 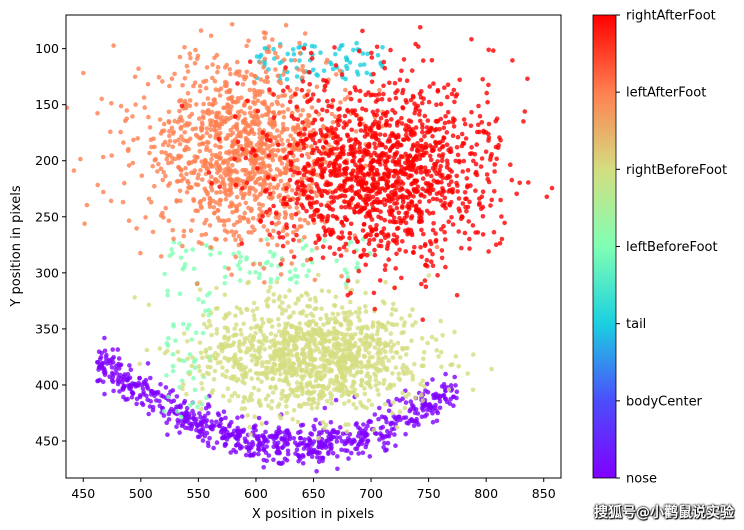 I want to click on colorbar-label-nose: nose, so click(x=641, y=479).